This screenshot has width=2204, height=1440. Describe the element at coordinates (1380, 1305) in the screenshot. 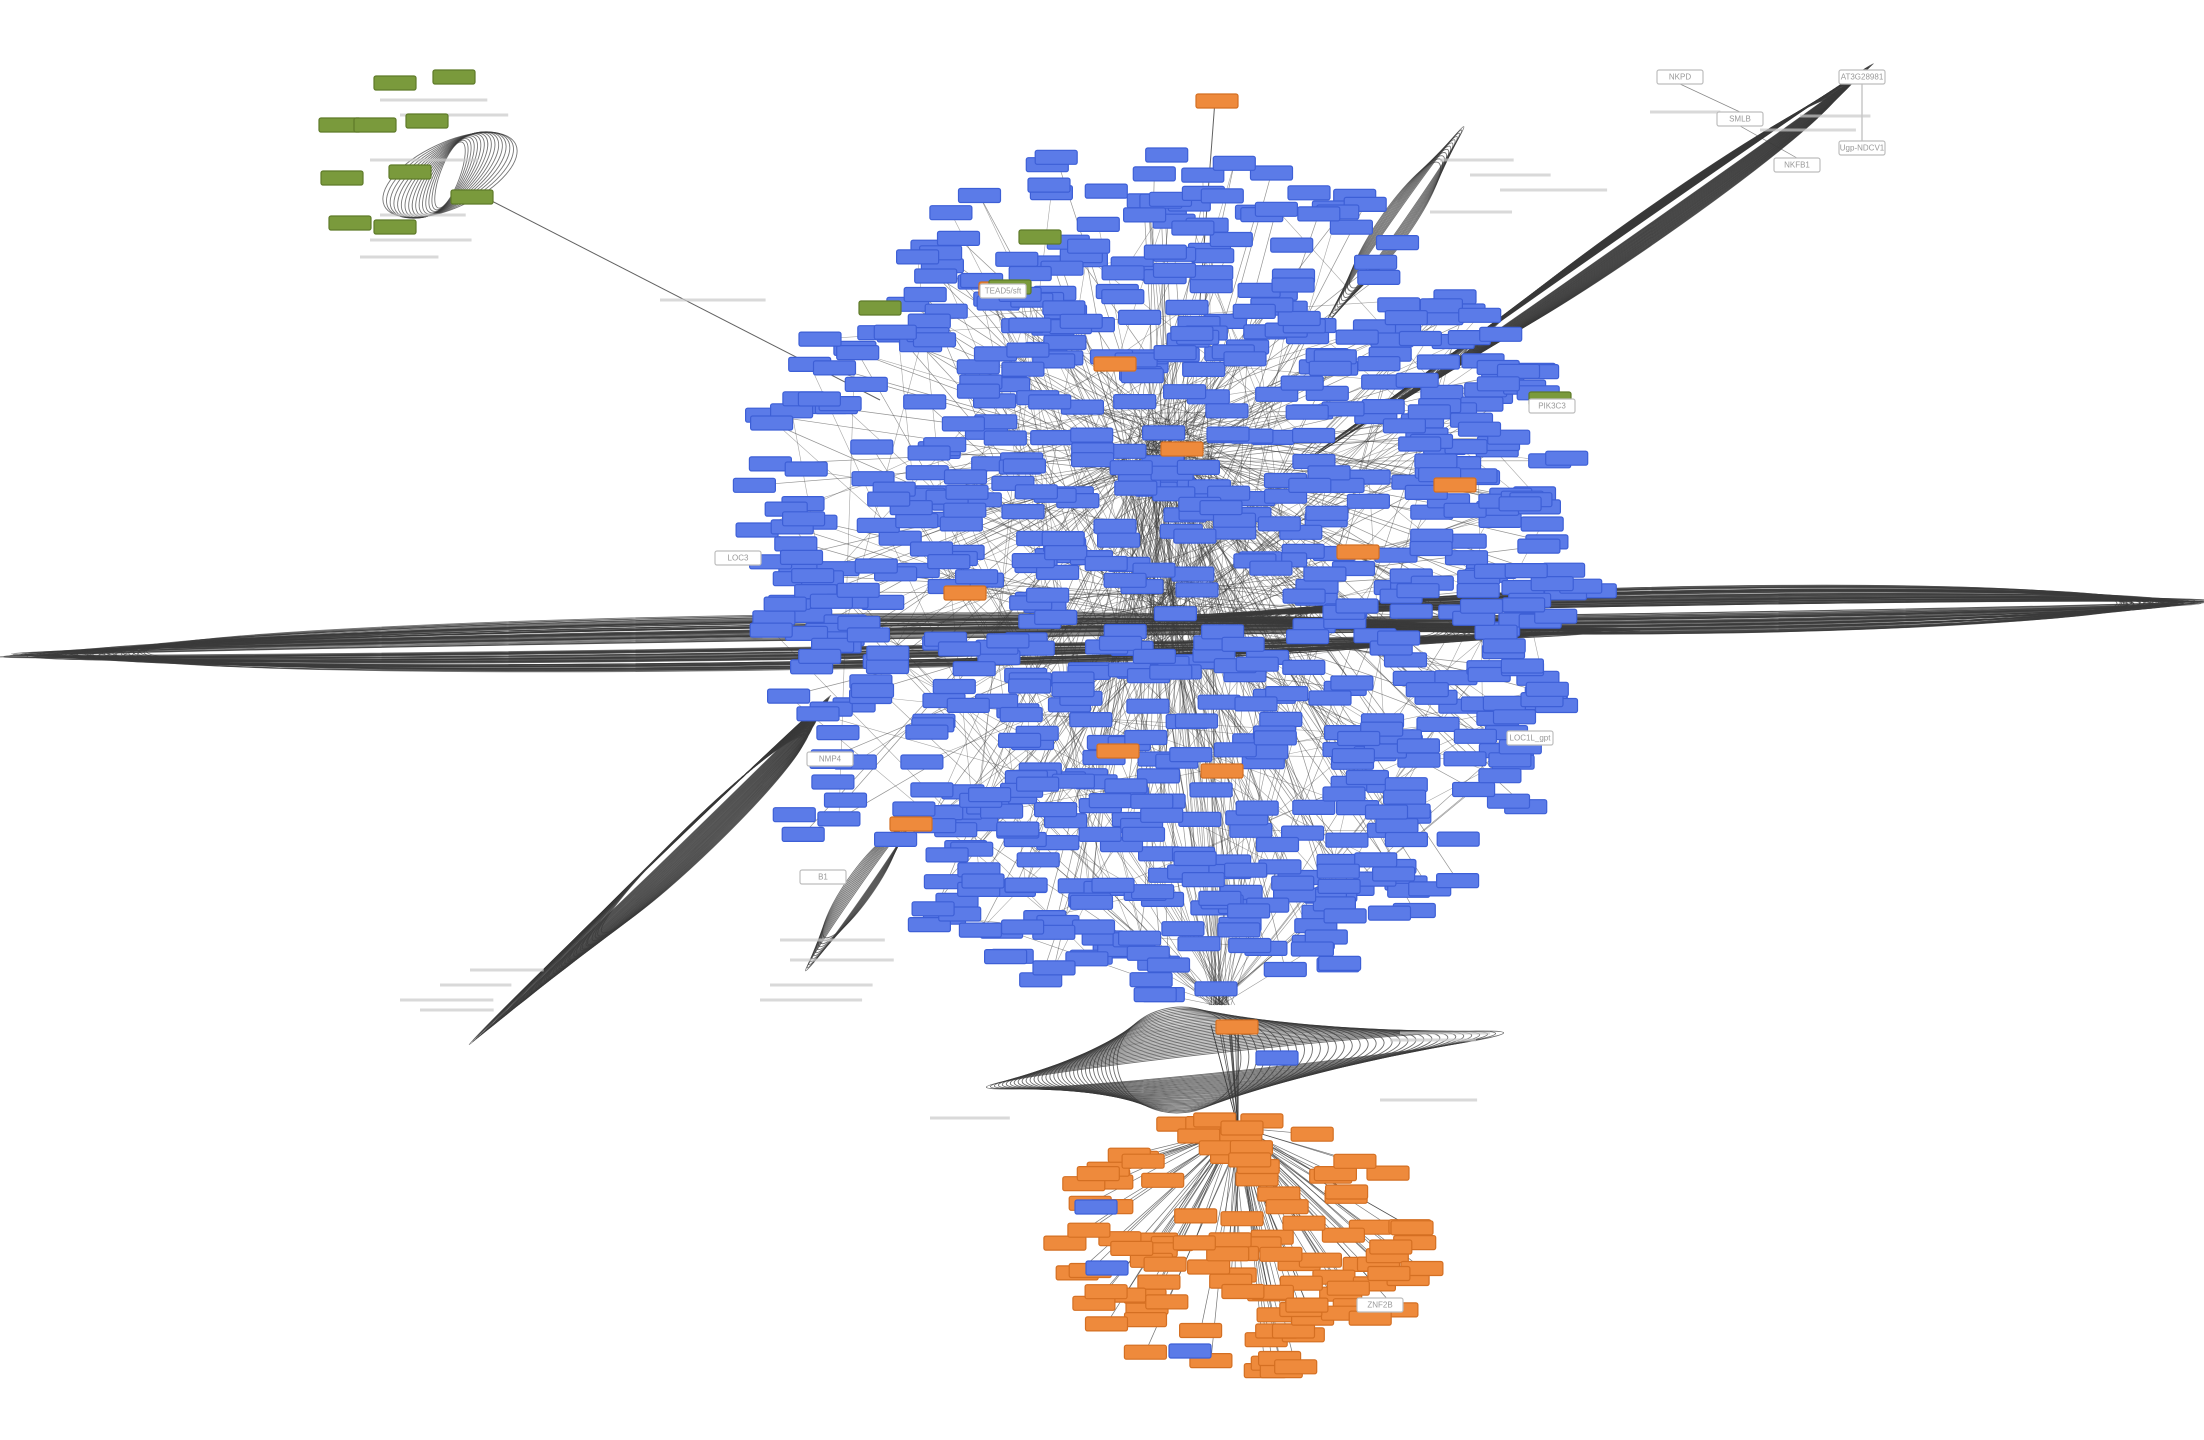

I see `white-gene-node: ZNF2B` at that location.